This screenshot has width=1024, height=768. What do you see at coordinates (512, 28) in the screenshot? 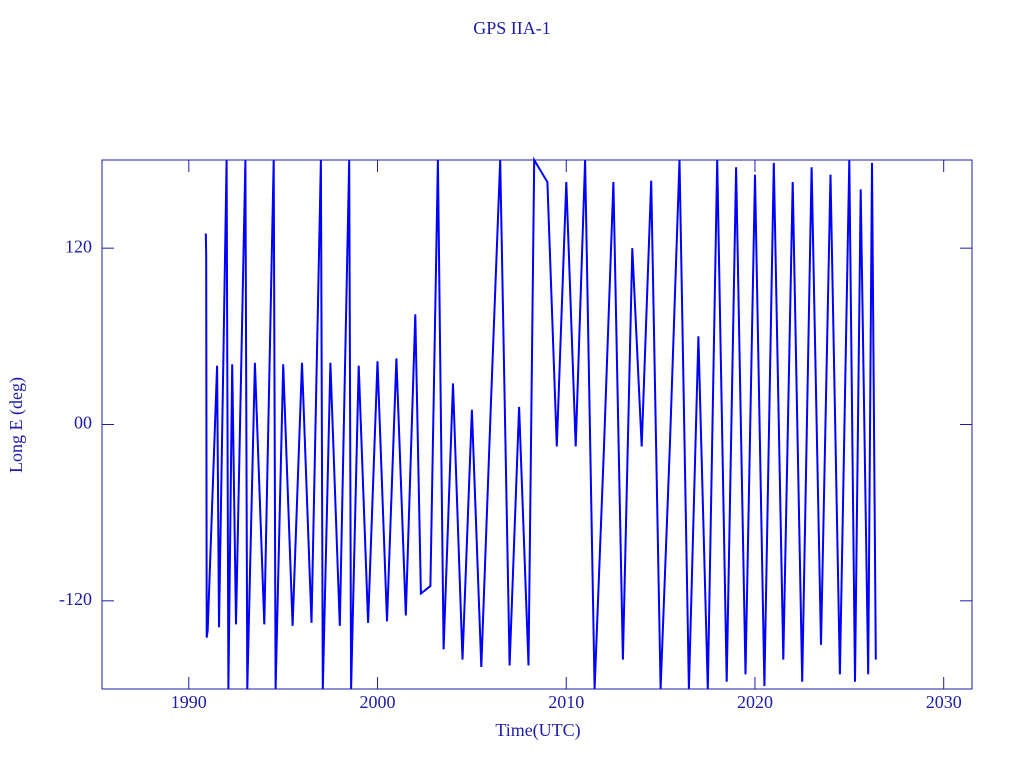
I see `chart-title: GPS IIA-1` at bounding box center [512, 28].